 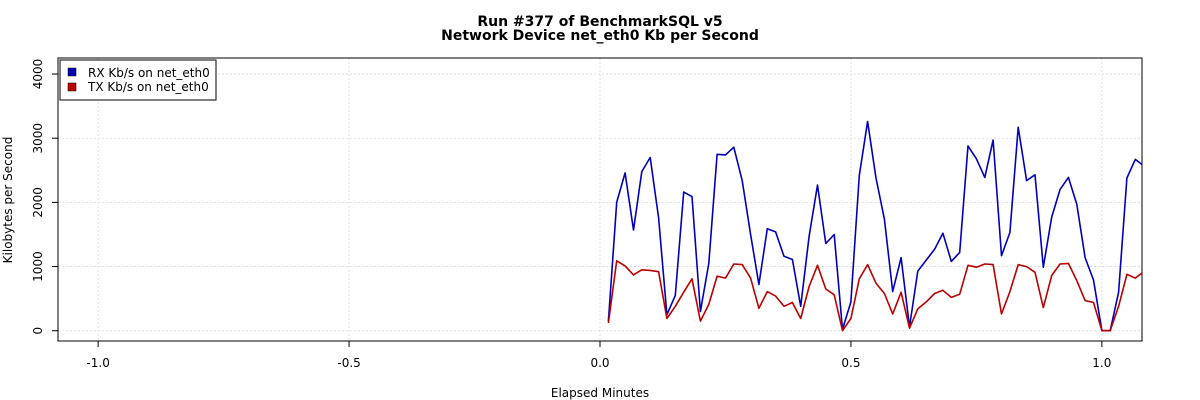 I want to click on legend-label-rx: RX Kb/s on net_eth0, so click(x=149, y=73).